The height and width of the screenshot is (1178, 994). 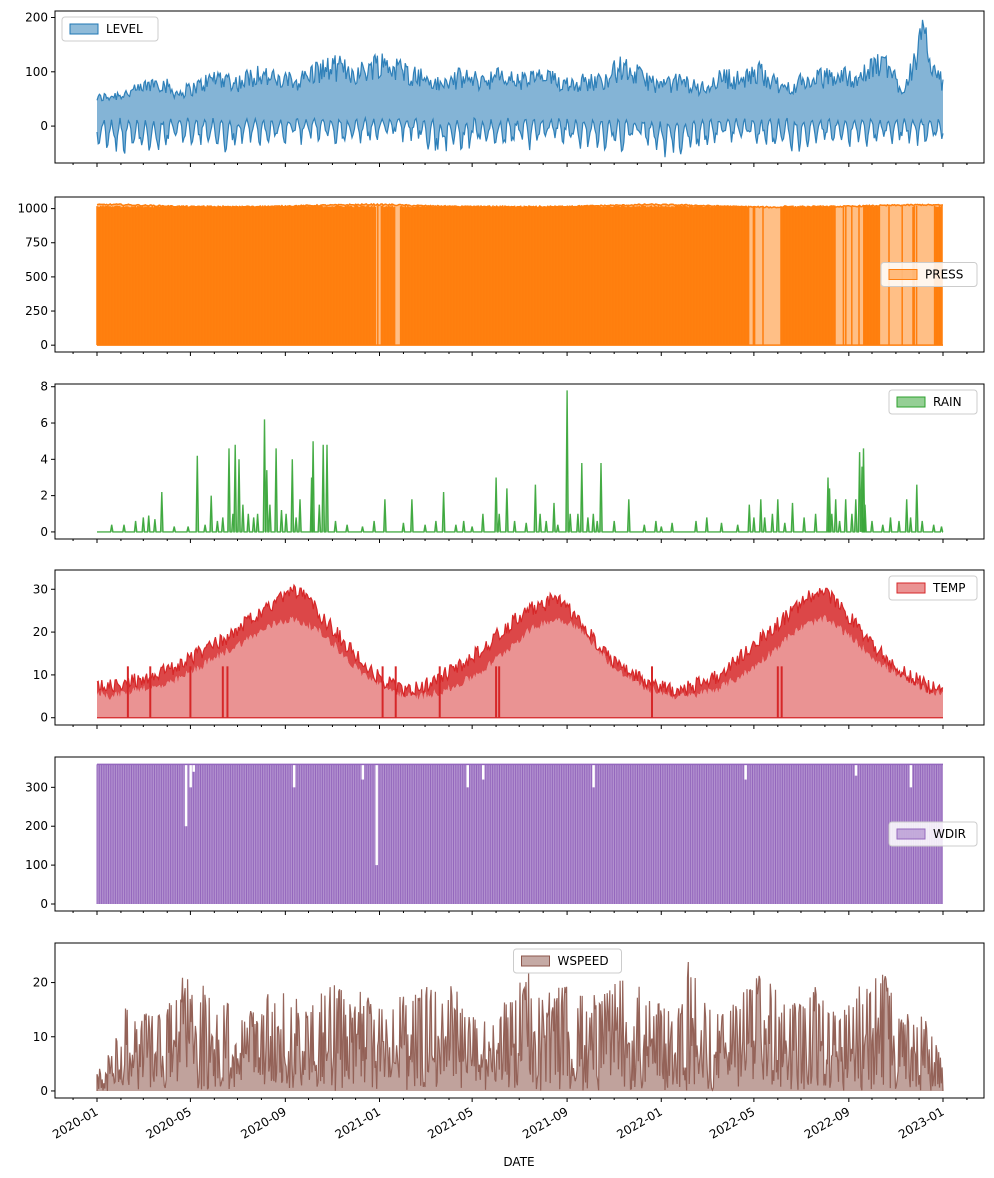 I want to click on wdir-traces, so click(x=519, y=834).